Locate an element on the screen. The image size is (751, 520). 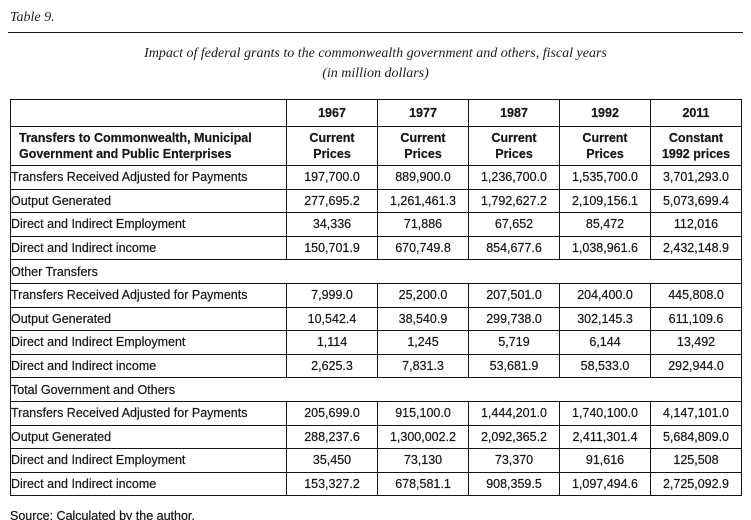
year-header: 2011 is located at coordinates (696, 113).